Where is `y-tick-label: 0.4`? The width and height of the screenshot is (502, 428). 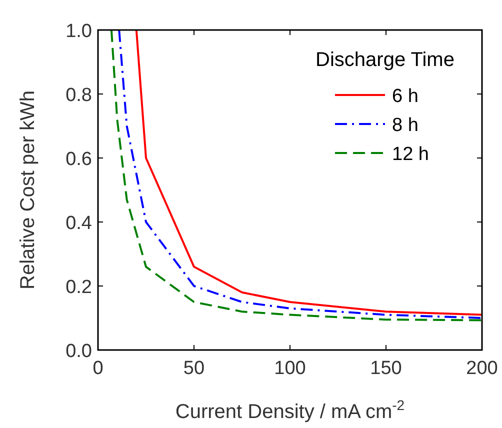 y-tick-label: 0.4 is located at coordinates (79, 223).